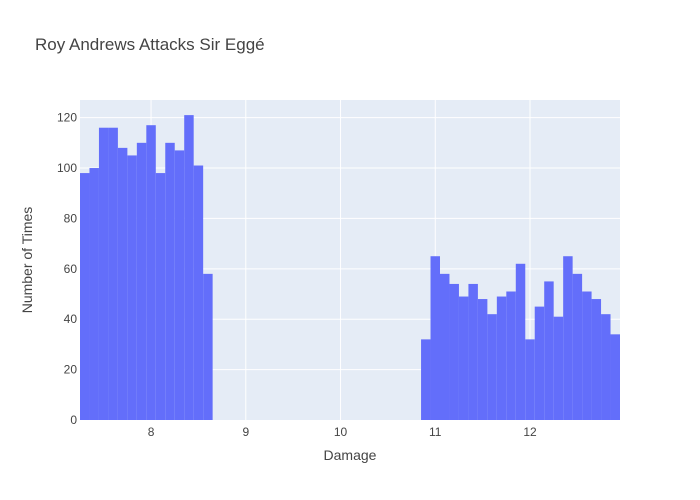 The height and width of the screenshot is (500, 700). What do you see at coordinates (245, 432) in the screenshot?
I see `x-tick-label: 9` at bounding box center [245, 432].